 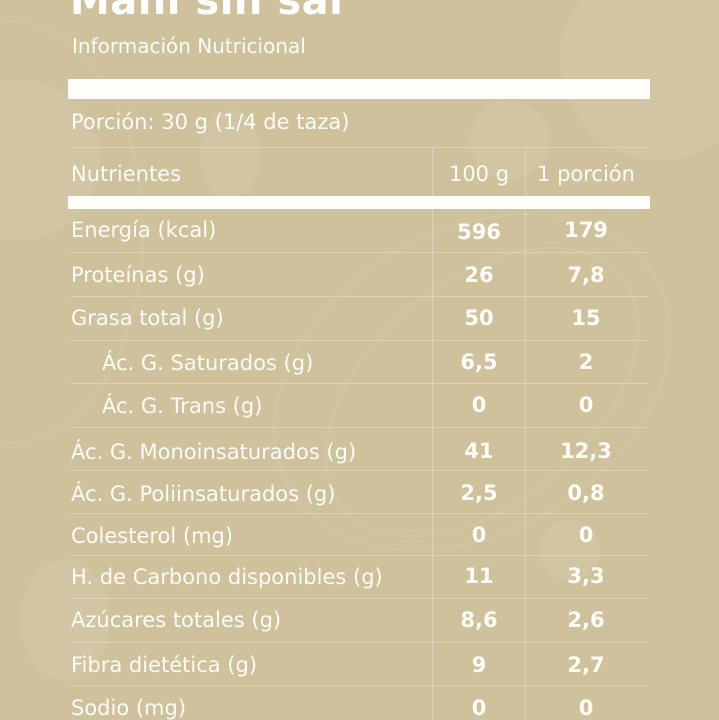 What do you see at coordinates (586, 318) in the screenshot?
I see `value-per-portion: 15` at bounding box center [586, 318].